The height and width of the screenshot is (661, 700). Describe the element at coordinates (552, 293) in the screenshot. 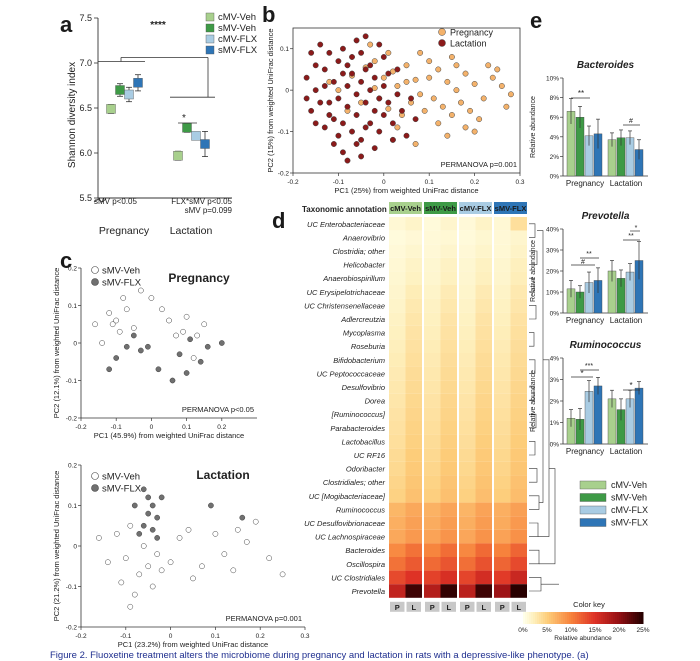

I see `y-tick-label: 10%` at that location.